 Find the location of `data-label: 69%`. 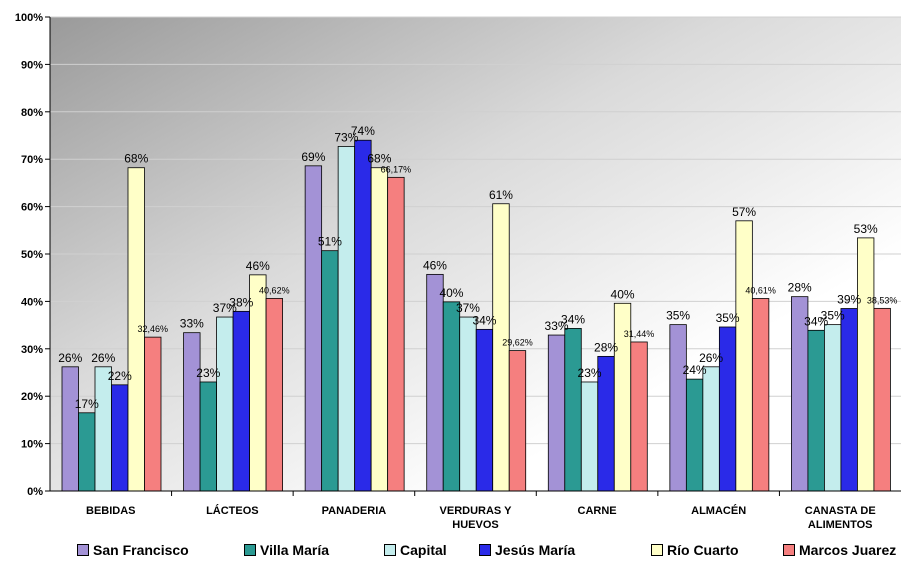

data-label: 69% is located at coordinates (313, 157).